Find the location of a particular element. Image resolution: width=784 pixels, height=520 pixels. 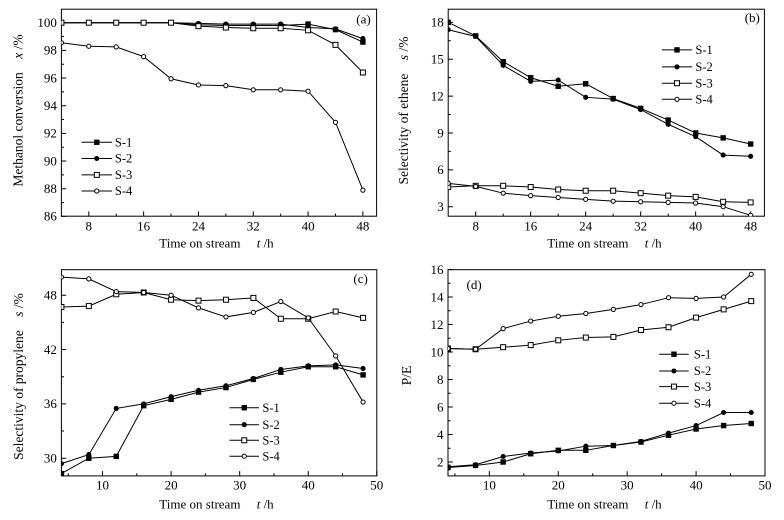

svg-text: 42 is located at coordinates (50, 349).